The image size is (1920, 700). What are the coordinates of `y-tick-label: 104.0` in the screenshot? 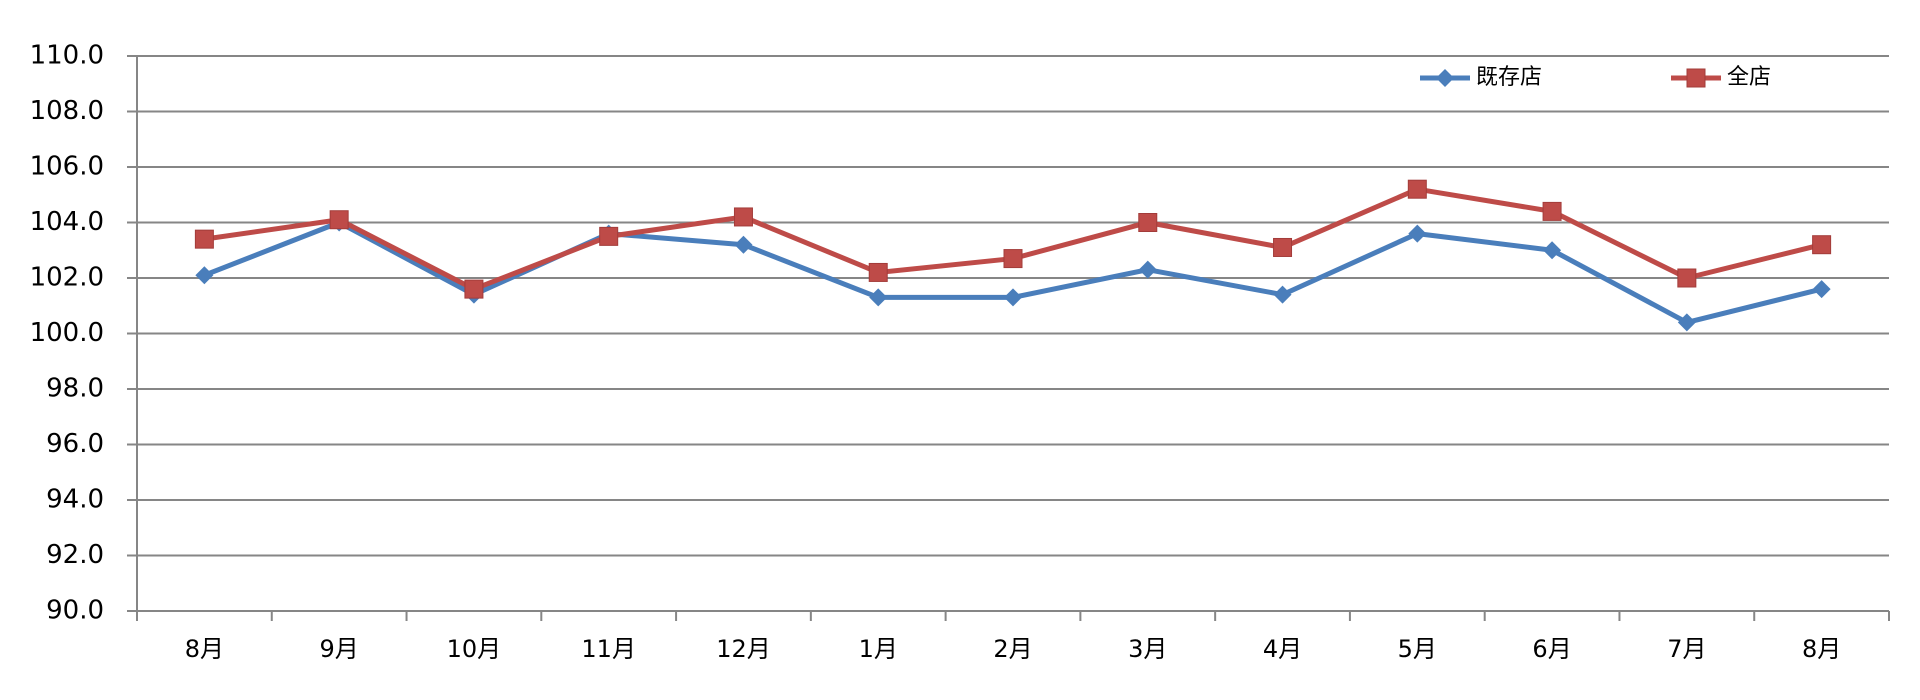 It's located at (67, 222).